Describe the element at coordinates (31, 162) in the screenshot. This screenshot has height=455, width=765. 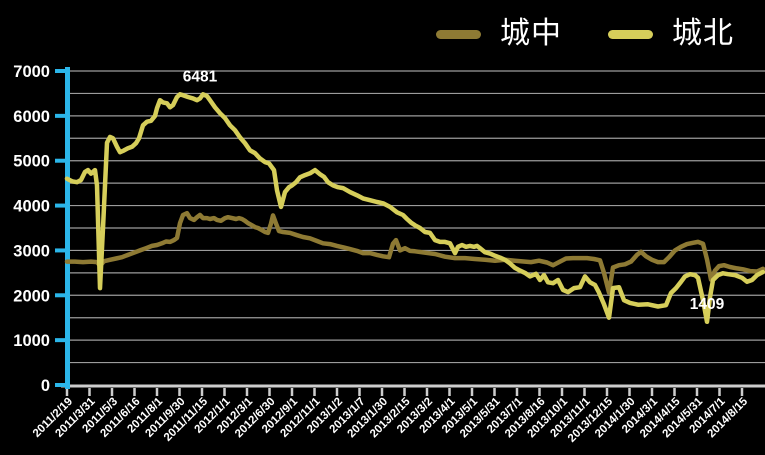
I see `y-tick-label: 5000` at that location.